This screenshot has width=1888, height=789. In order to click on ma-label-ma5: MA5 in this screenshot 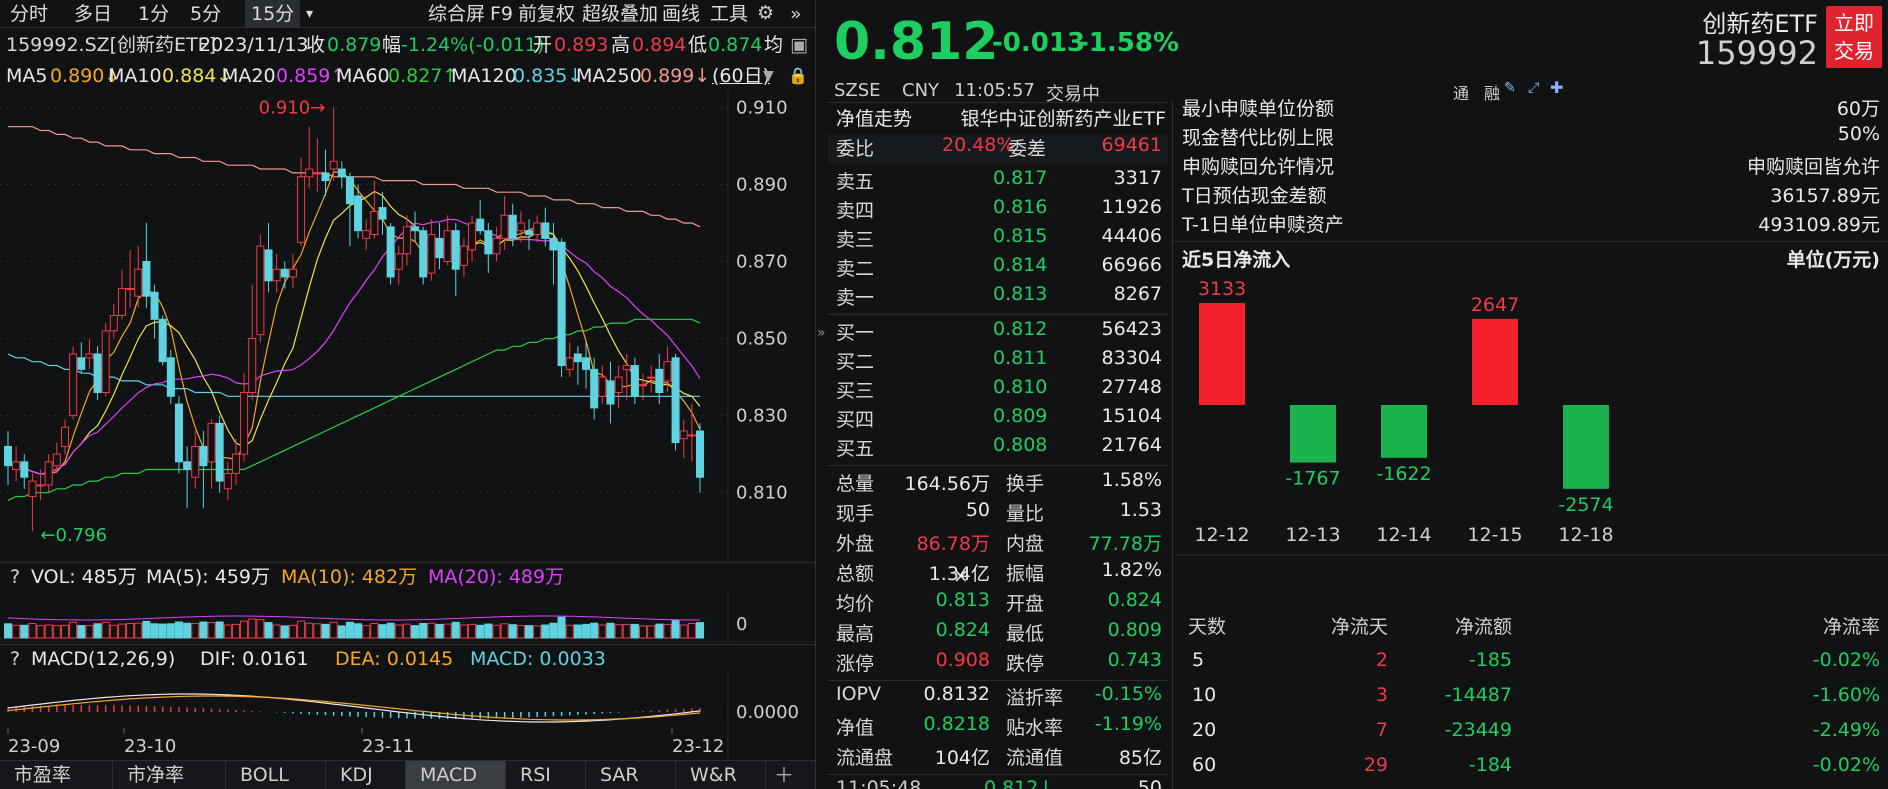, I will do `click(27, 76)`.